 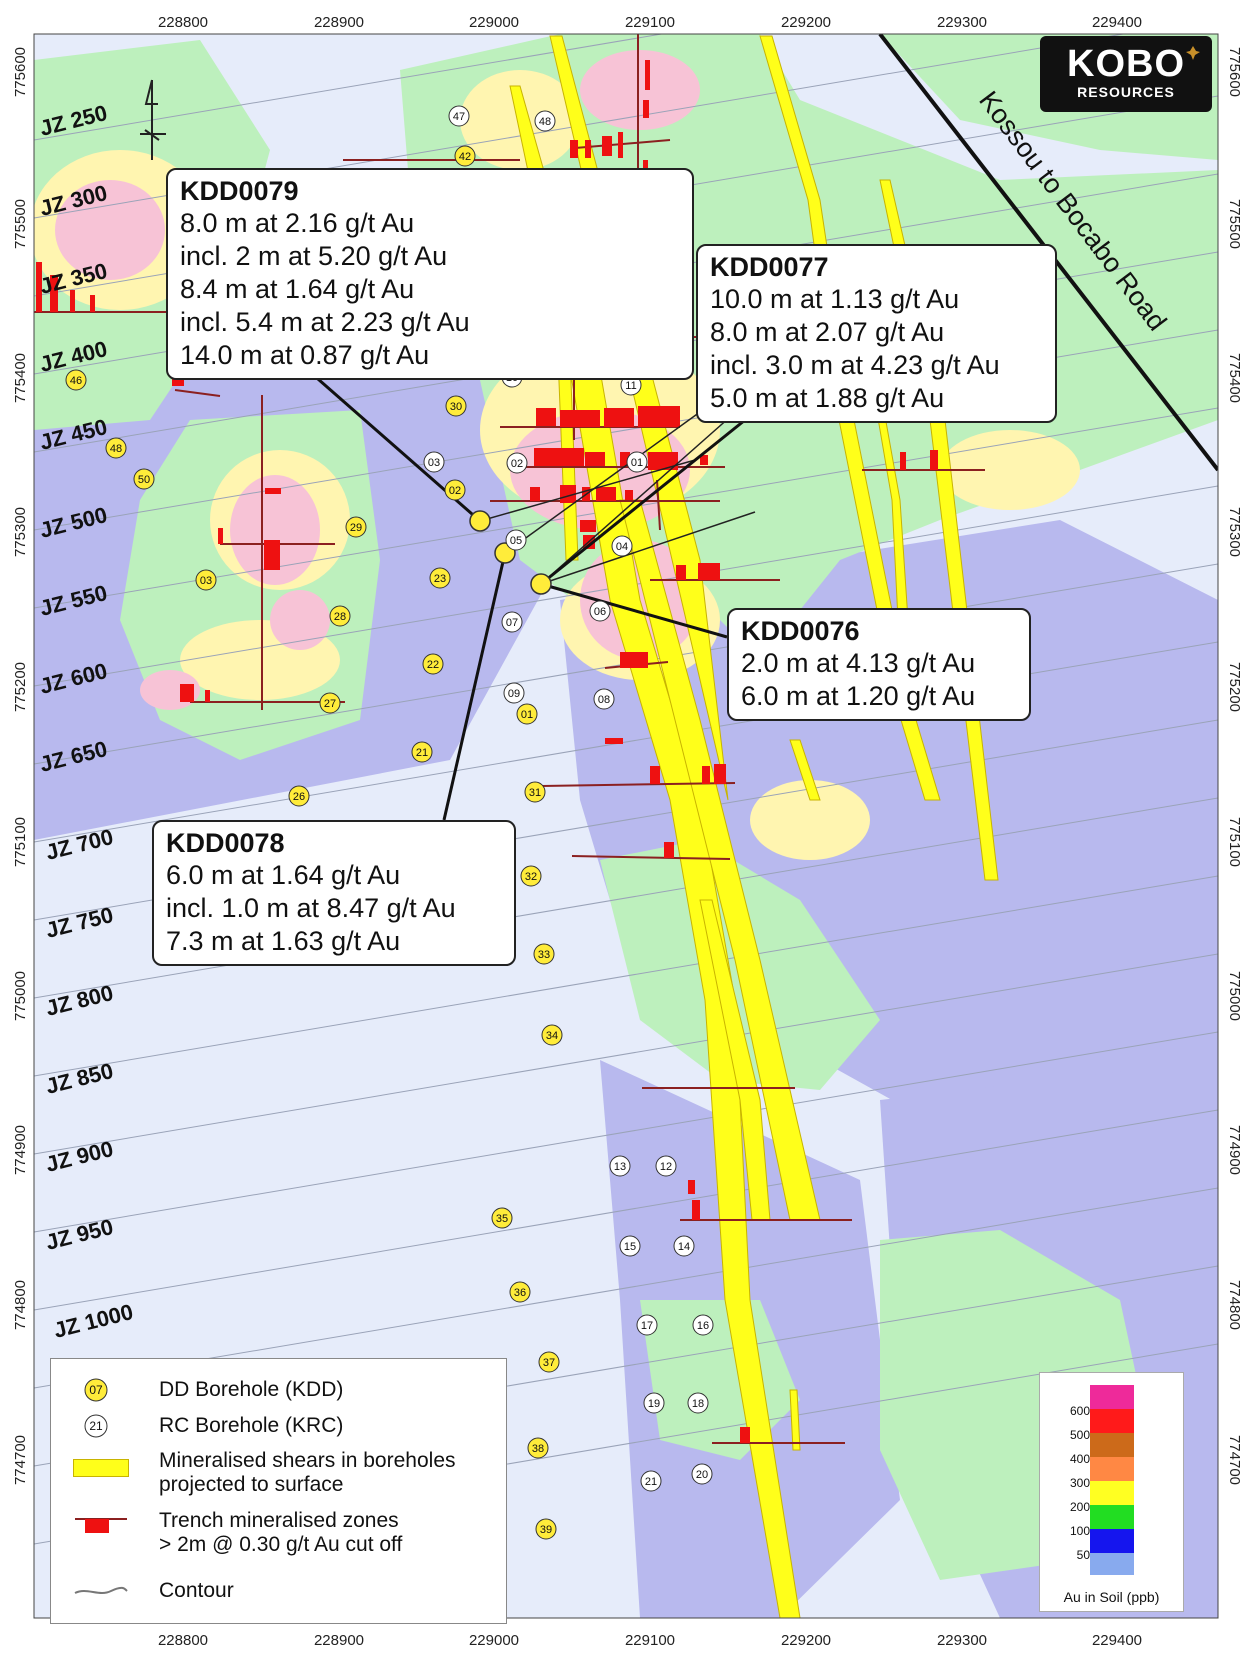 What do you see at coordinates (455, 490) in the screenshot?
I see `dd-borehole: 02` at bounding box center [455, 490].